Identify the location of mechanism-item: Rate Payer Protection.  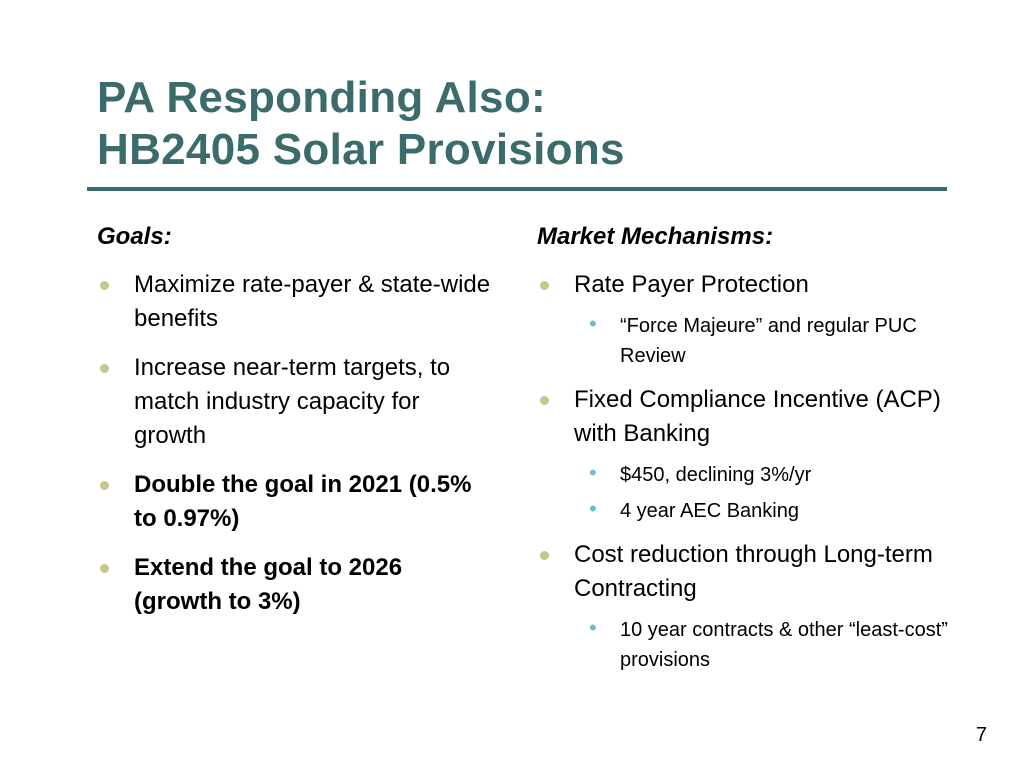
(745, 285).